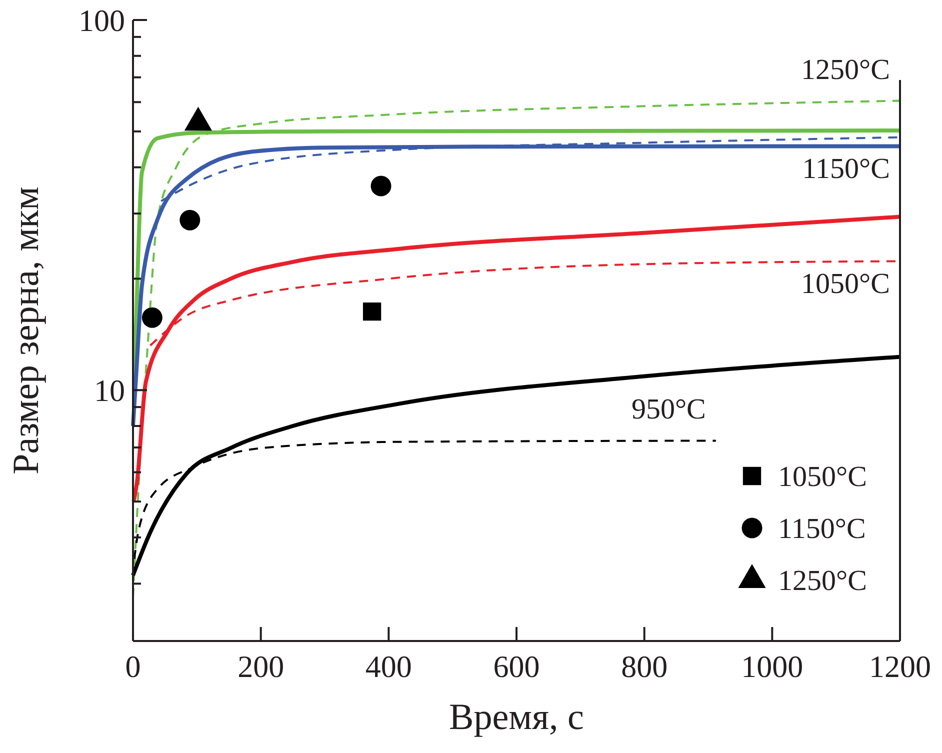  I want to click on x-axis-title: Время, с, so click(516, 717).